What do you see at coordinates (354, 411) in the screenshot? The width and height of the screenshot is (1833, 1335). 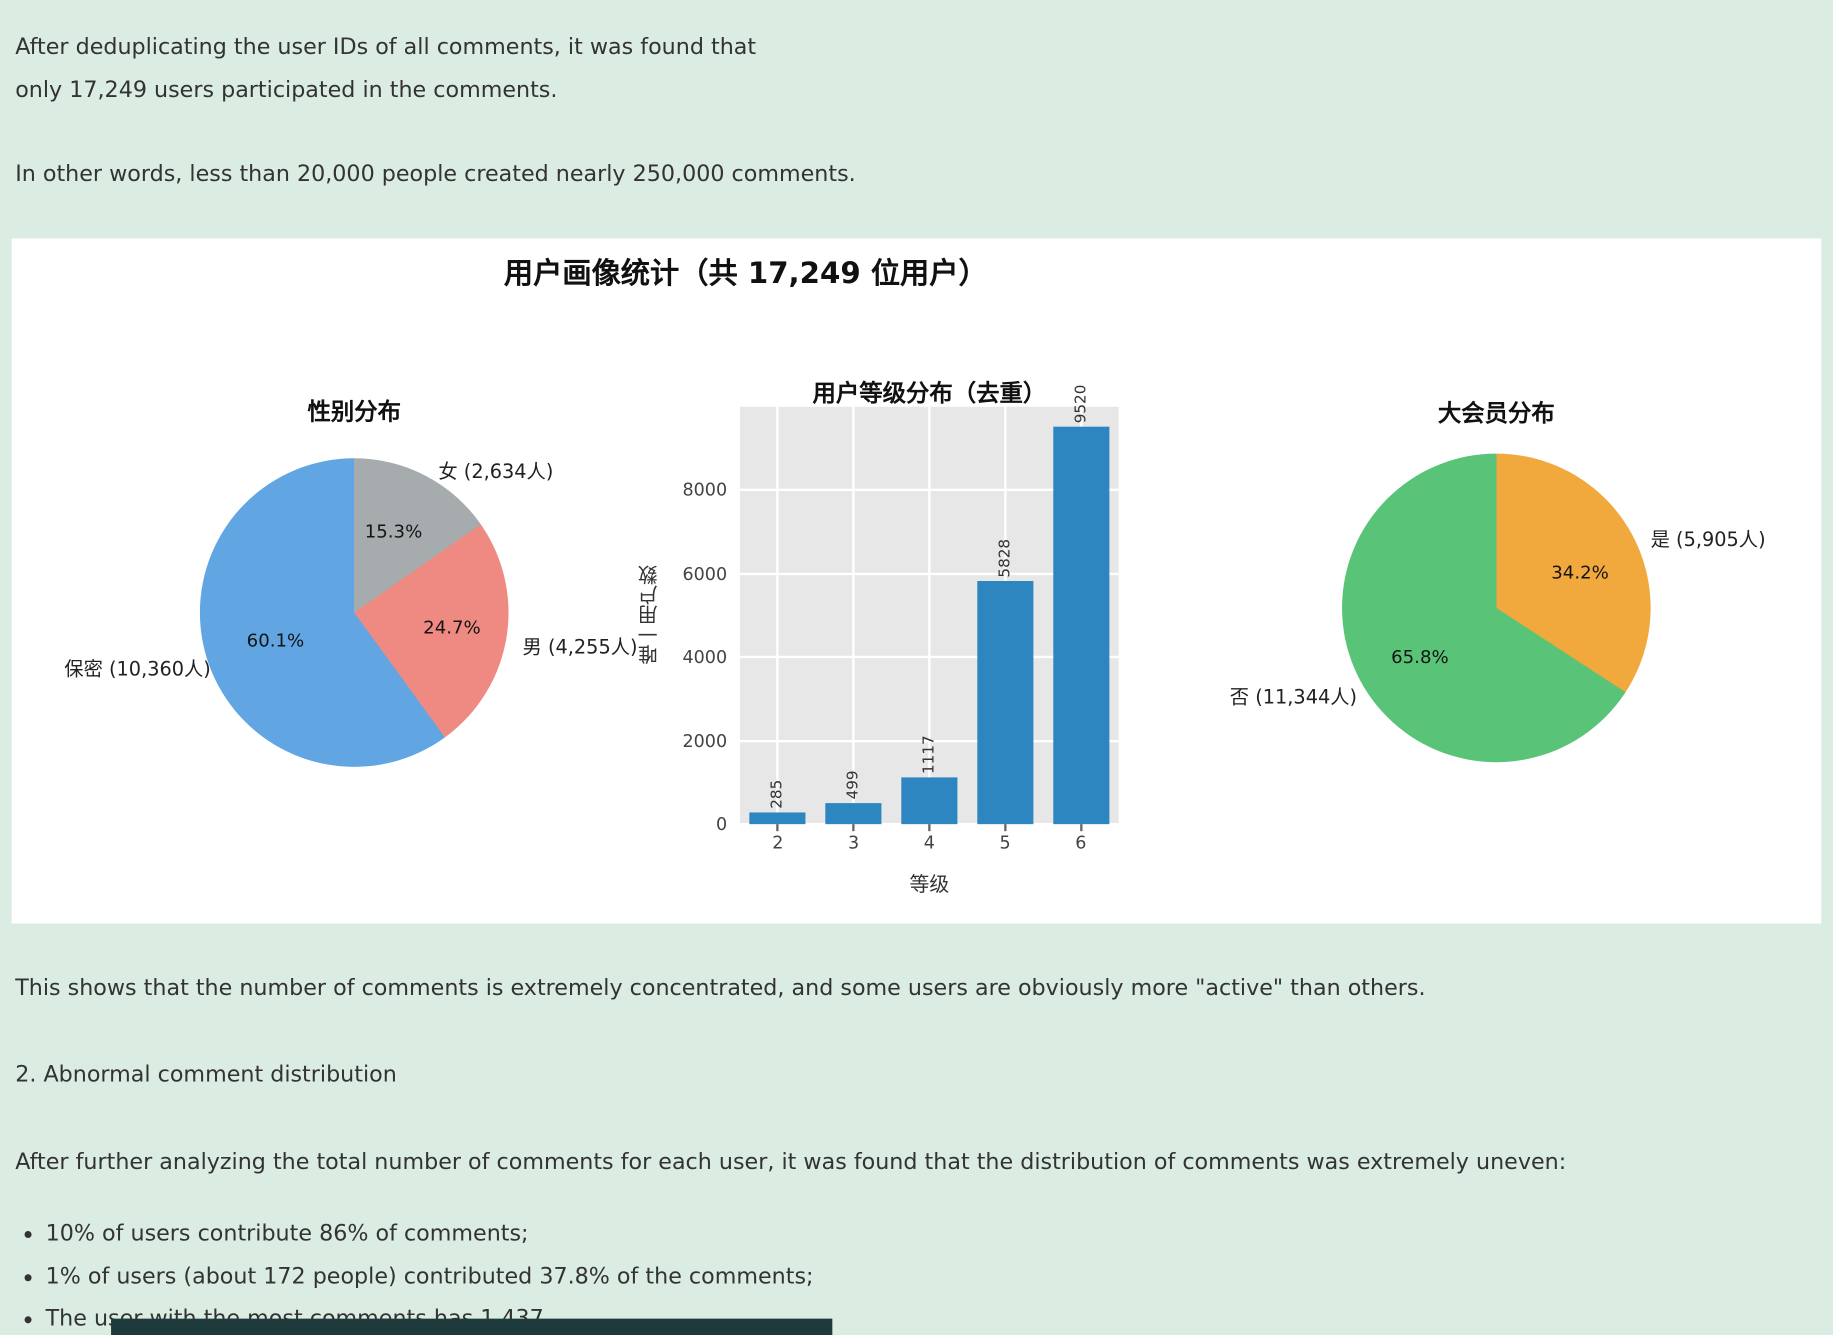 I see `gender-pie-title: 性别分布` at bounding box center [354, 411].